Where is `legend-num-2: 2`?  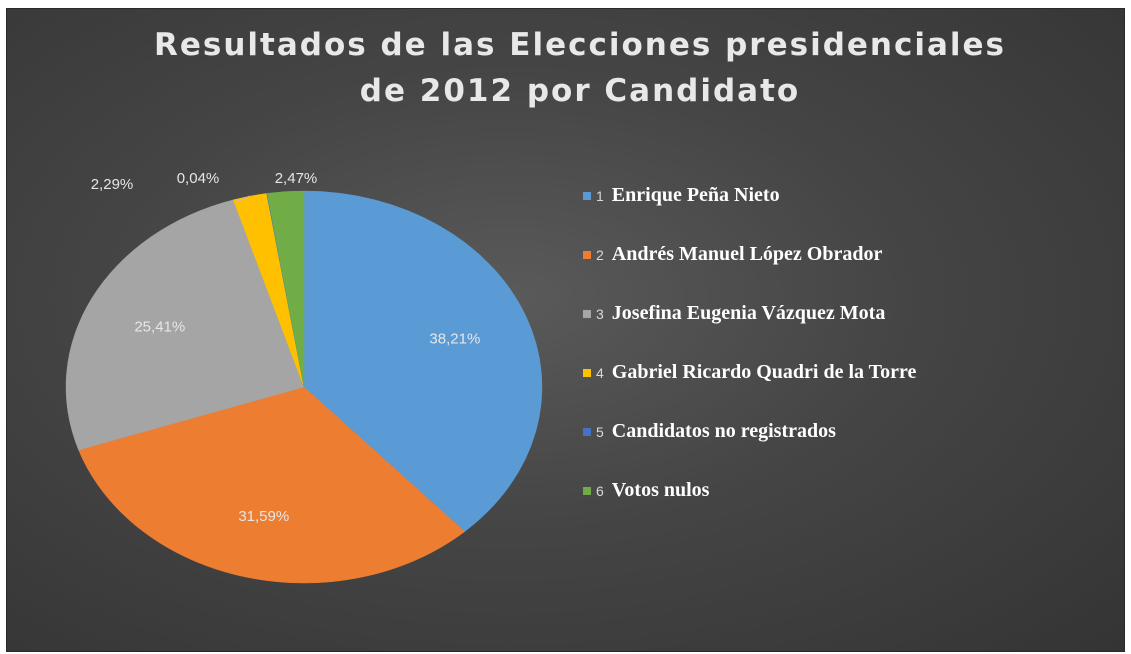
legend-num-2: 2 is located at coordinates (600, 254).